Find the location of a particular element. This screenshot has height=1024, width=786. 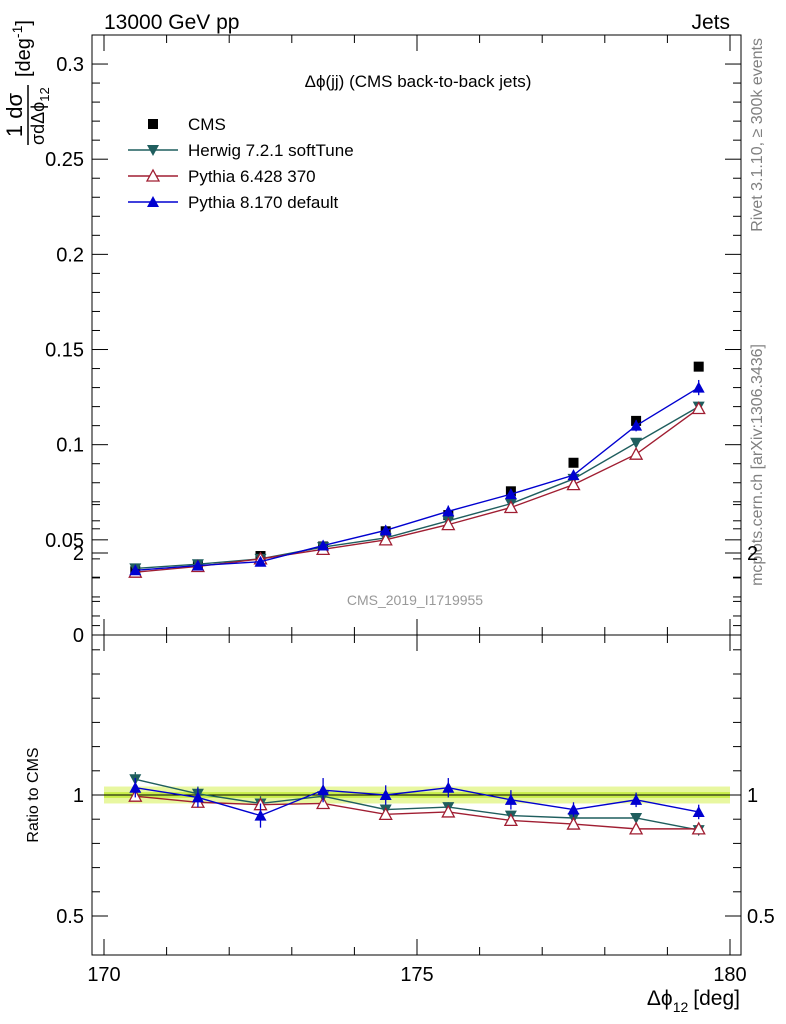

y-label-unit-suffix: ] is located at coordinates (24, 23).